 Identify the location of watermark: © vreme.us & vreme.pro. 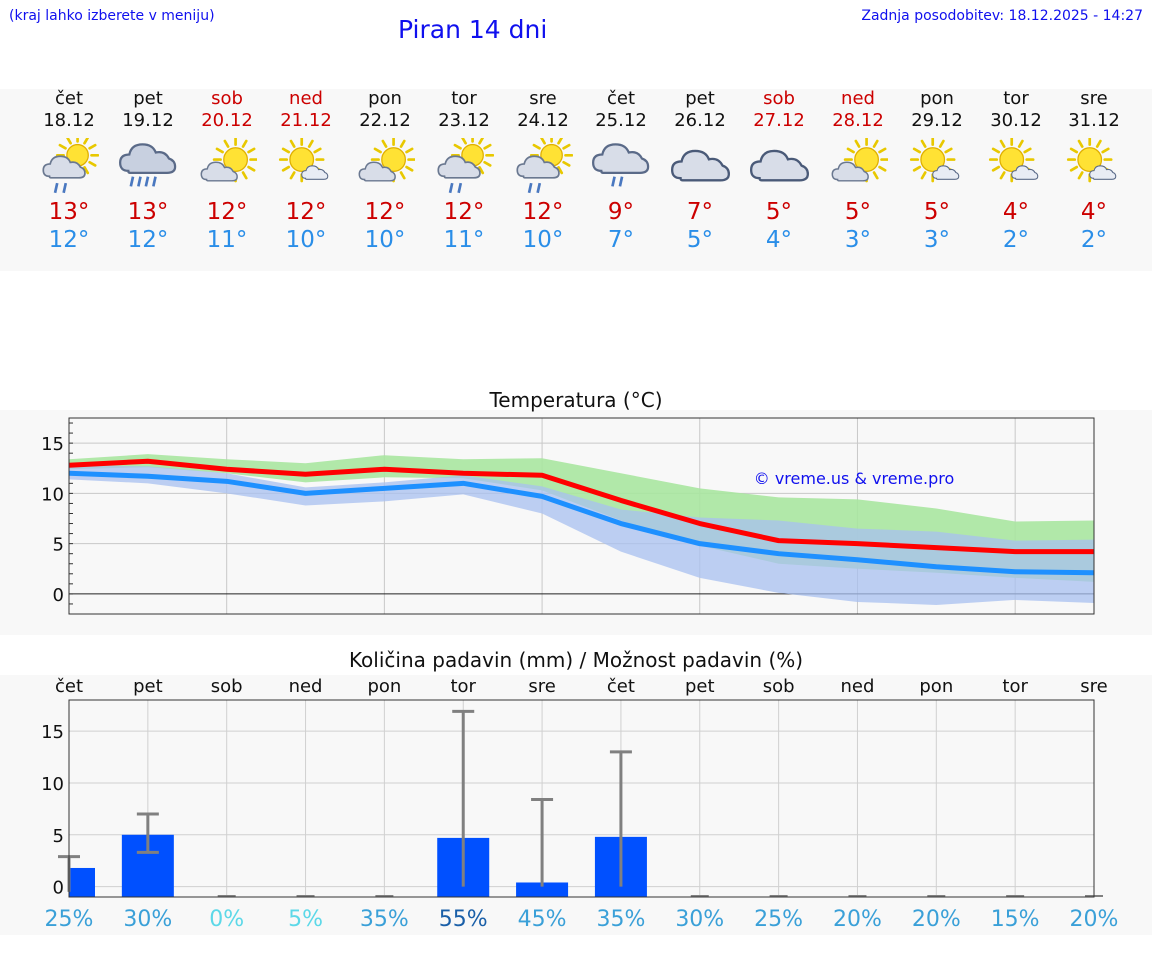
(854, 478).